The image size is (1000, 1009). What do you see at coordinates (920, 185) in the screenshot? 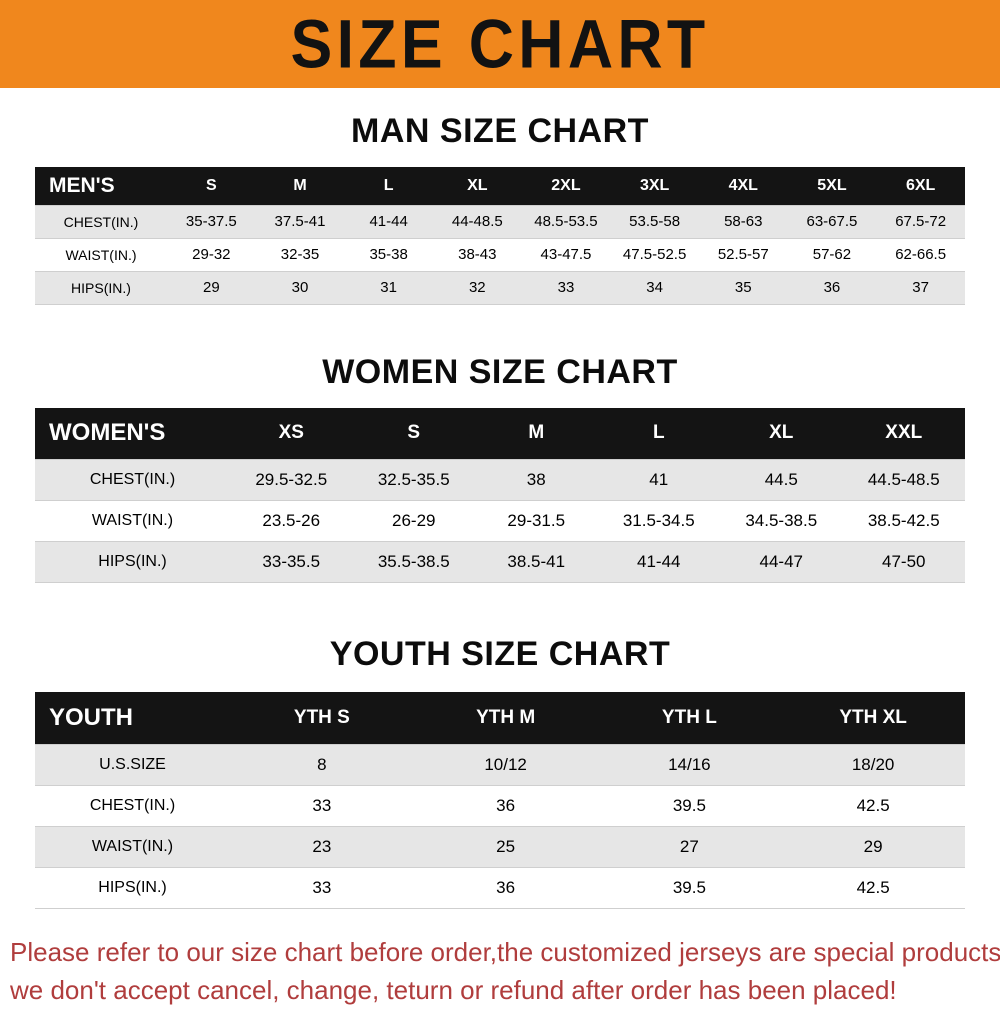
I see `size-column-header: 6XL` at bounding box center [920, 185].